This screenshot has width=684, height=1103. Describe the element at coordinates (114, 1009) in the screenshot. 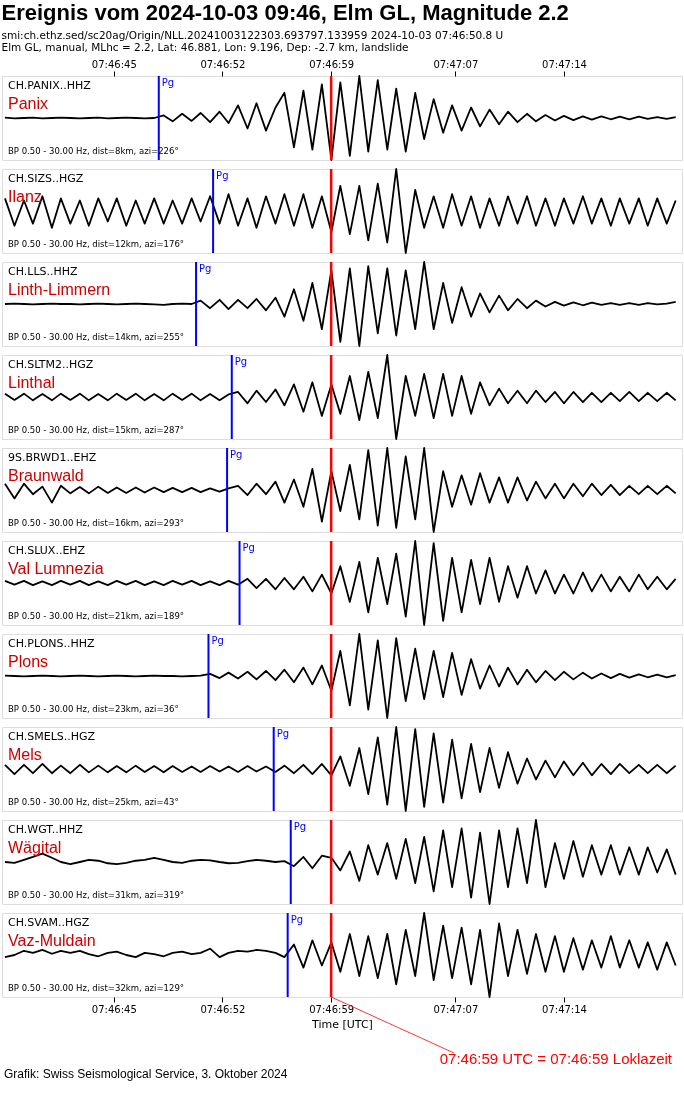

I see `x-tick-label: 07:46:45` at that location.